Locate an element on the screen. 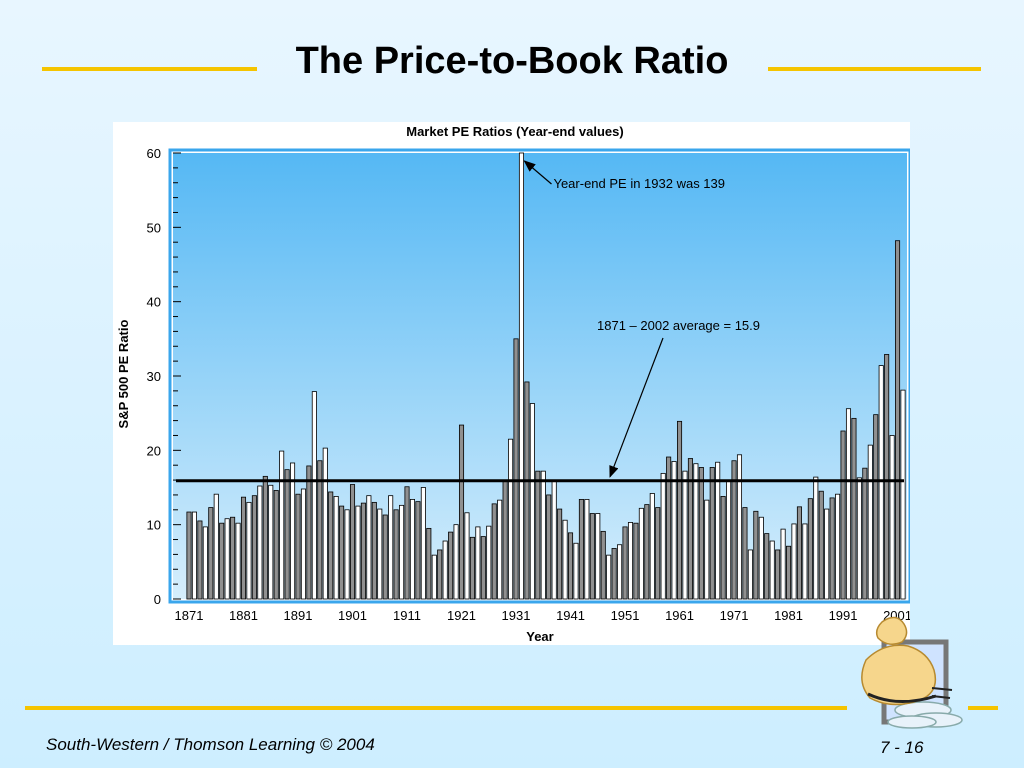  y-tick-labels: 0 10 20 30 40 50 60 is located at coordinates (154, 376).